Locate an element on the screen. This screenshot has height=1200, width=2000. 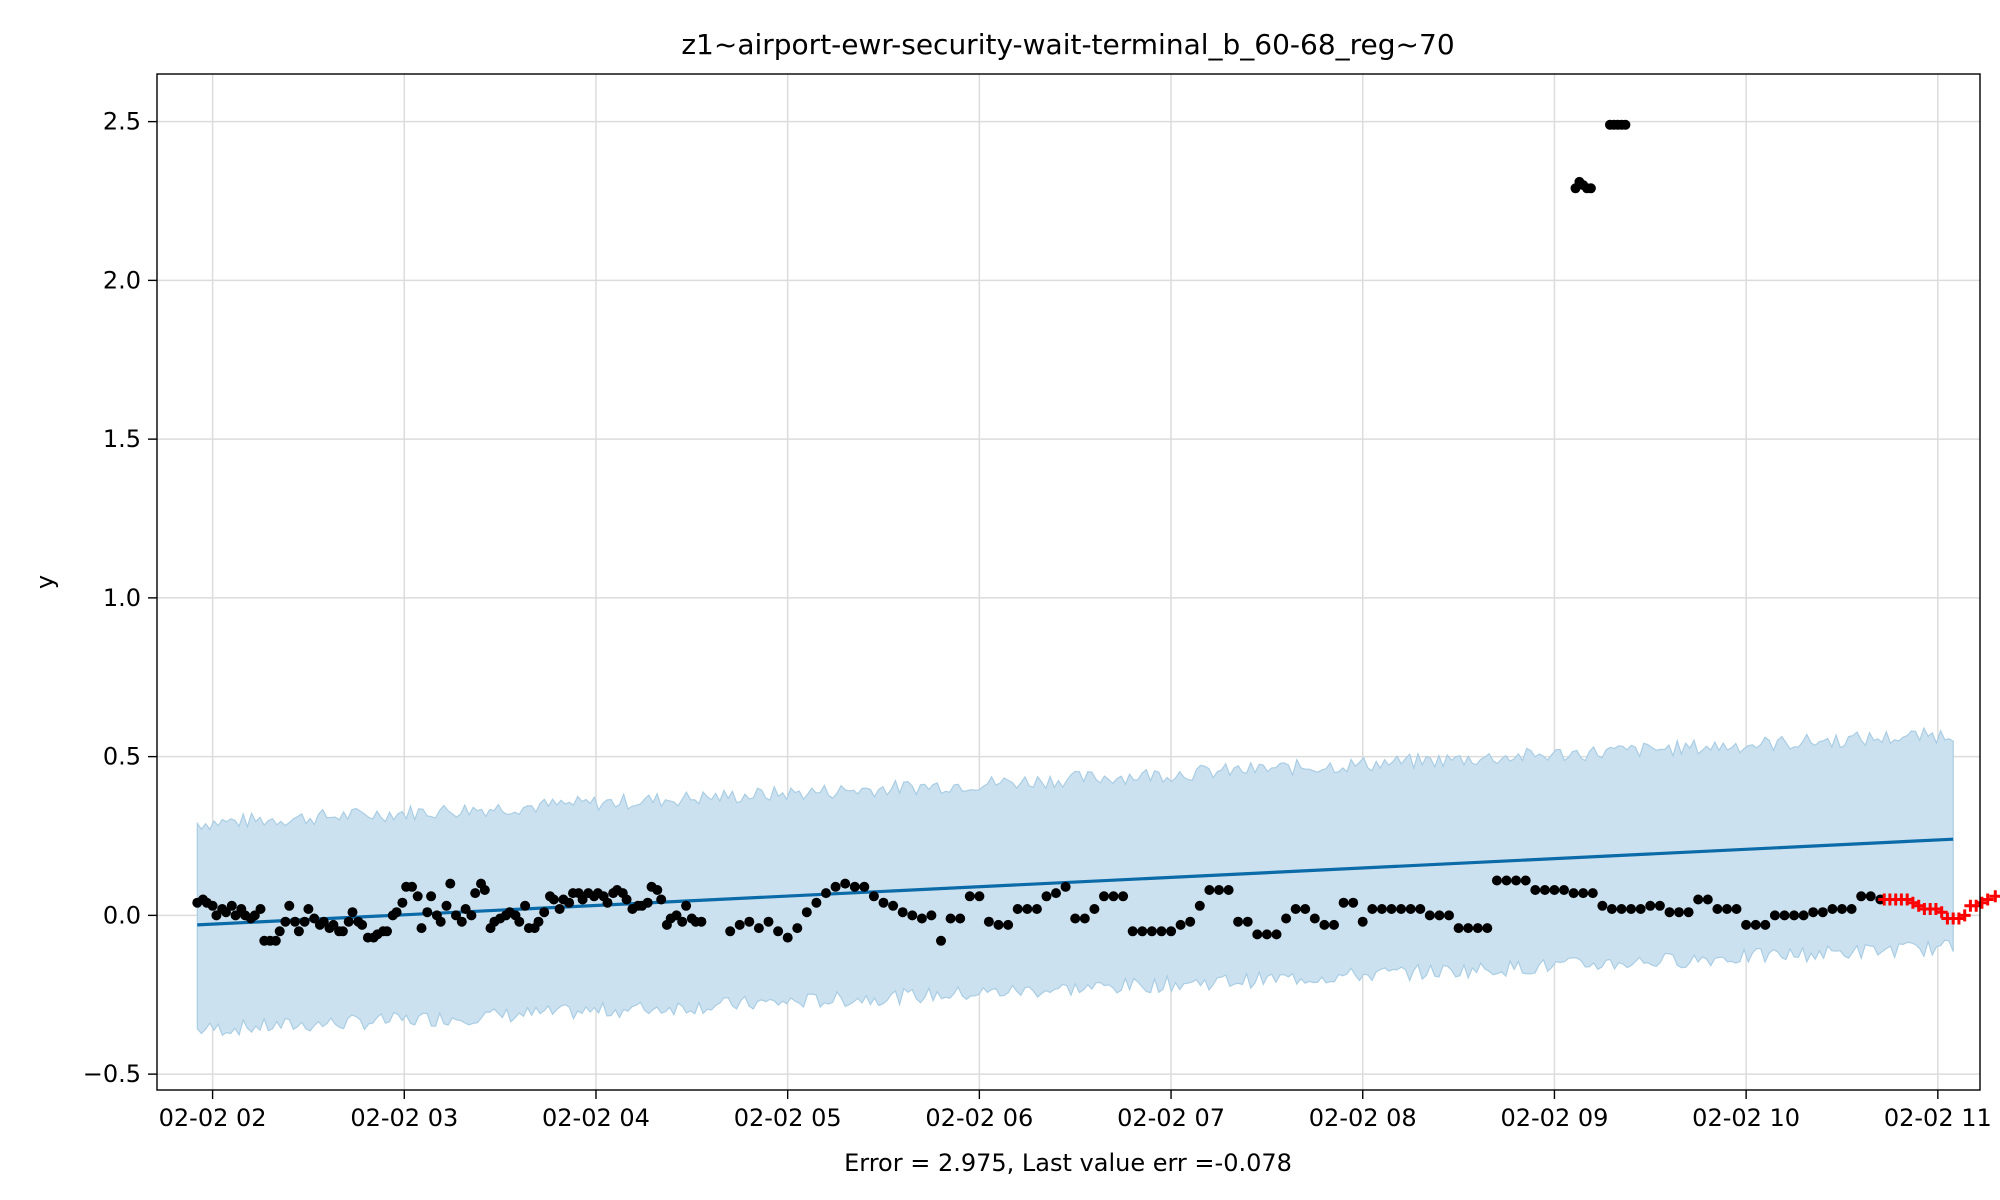
x-tick-label: 02-02 03 is located at coordinates (404, 1118).